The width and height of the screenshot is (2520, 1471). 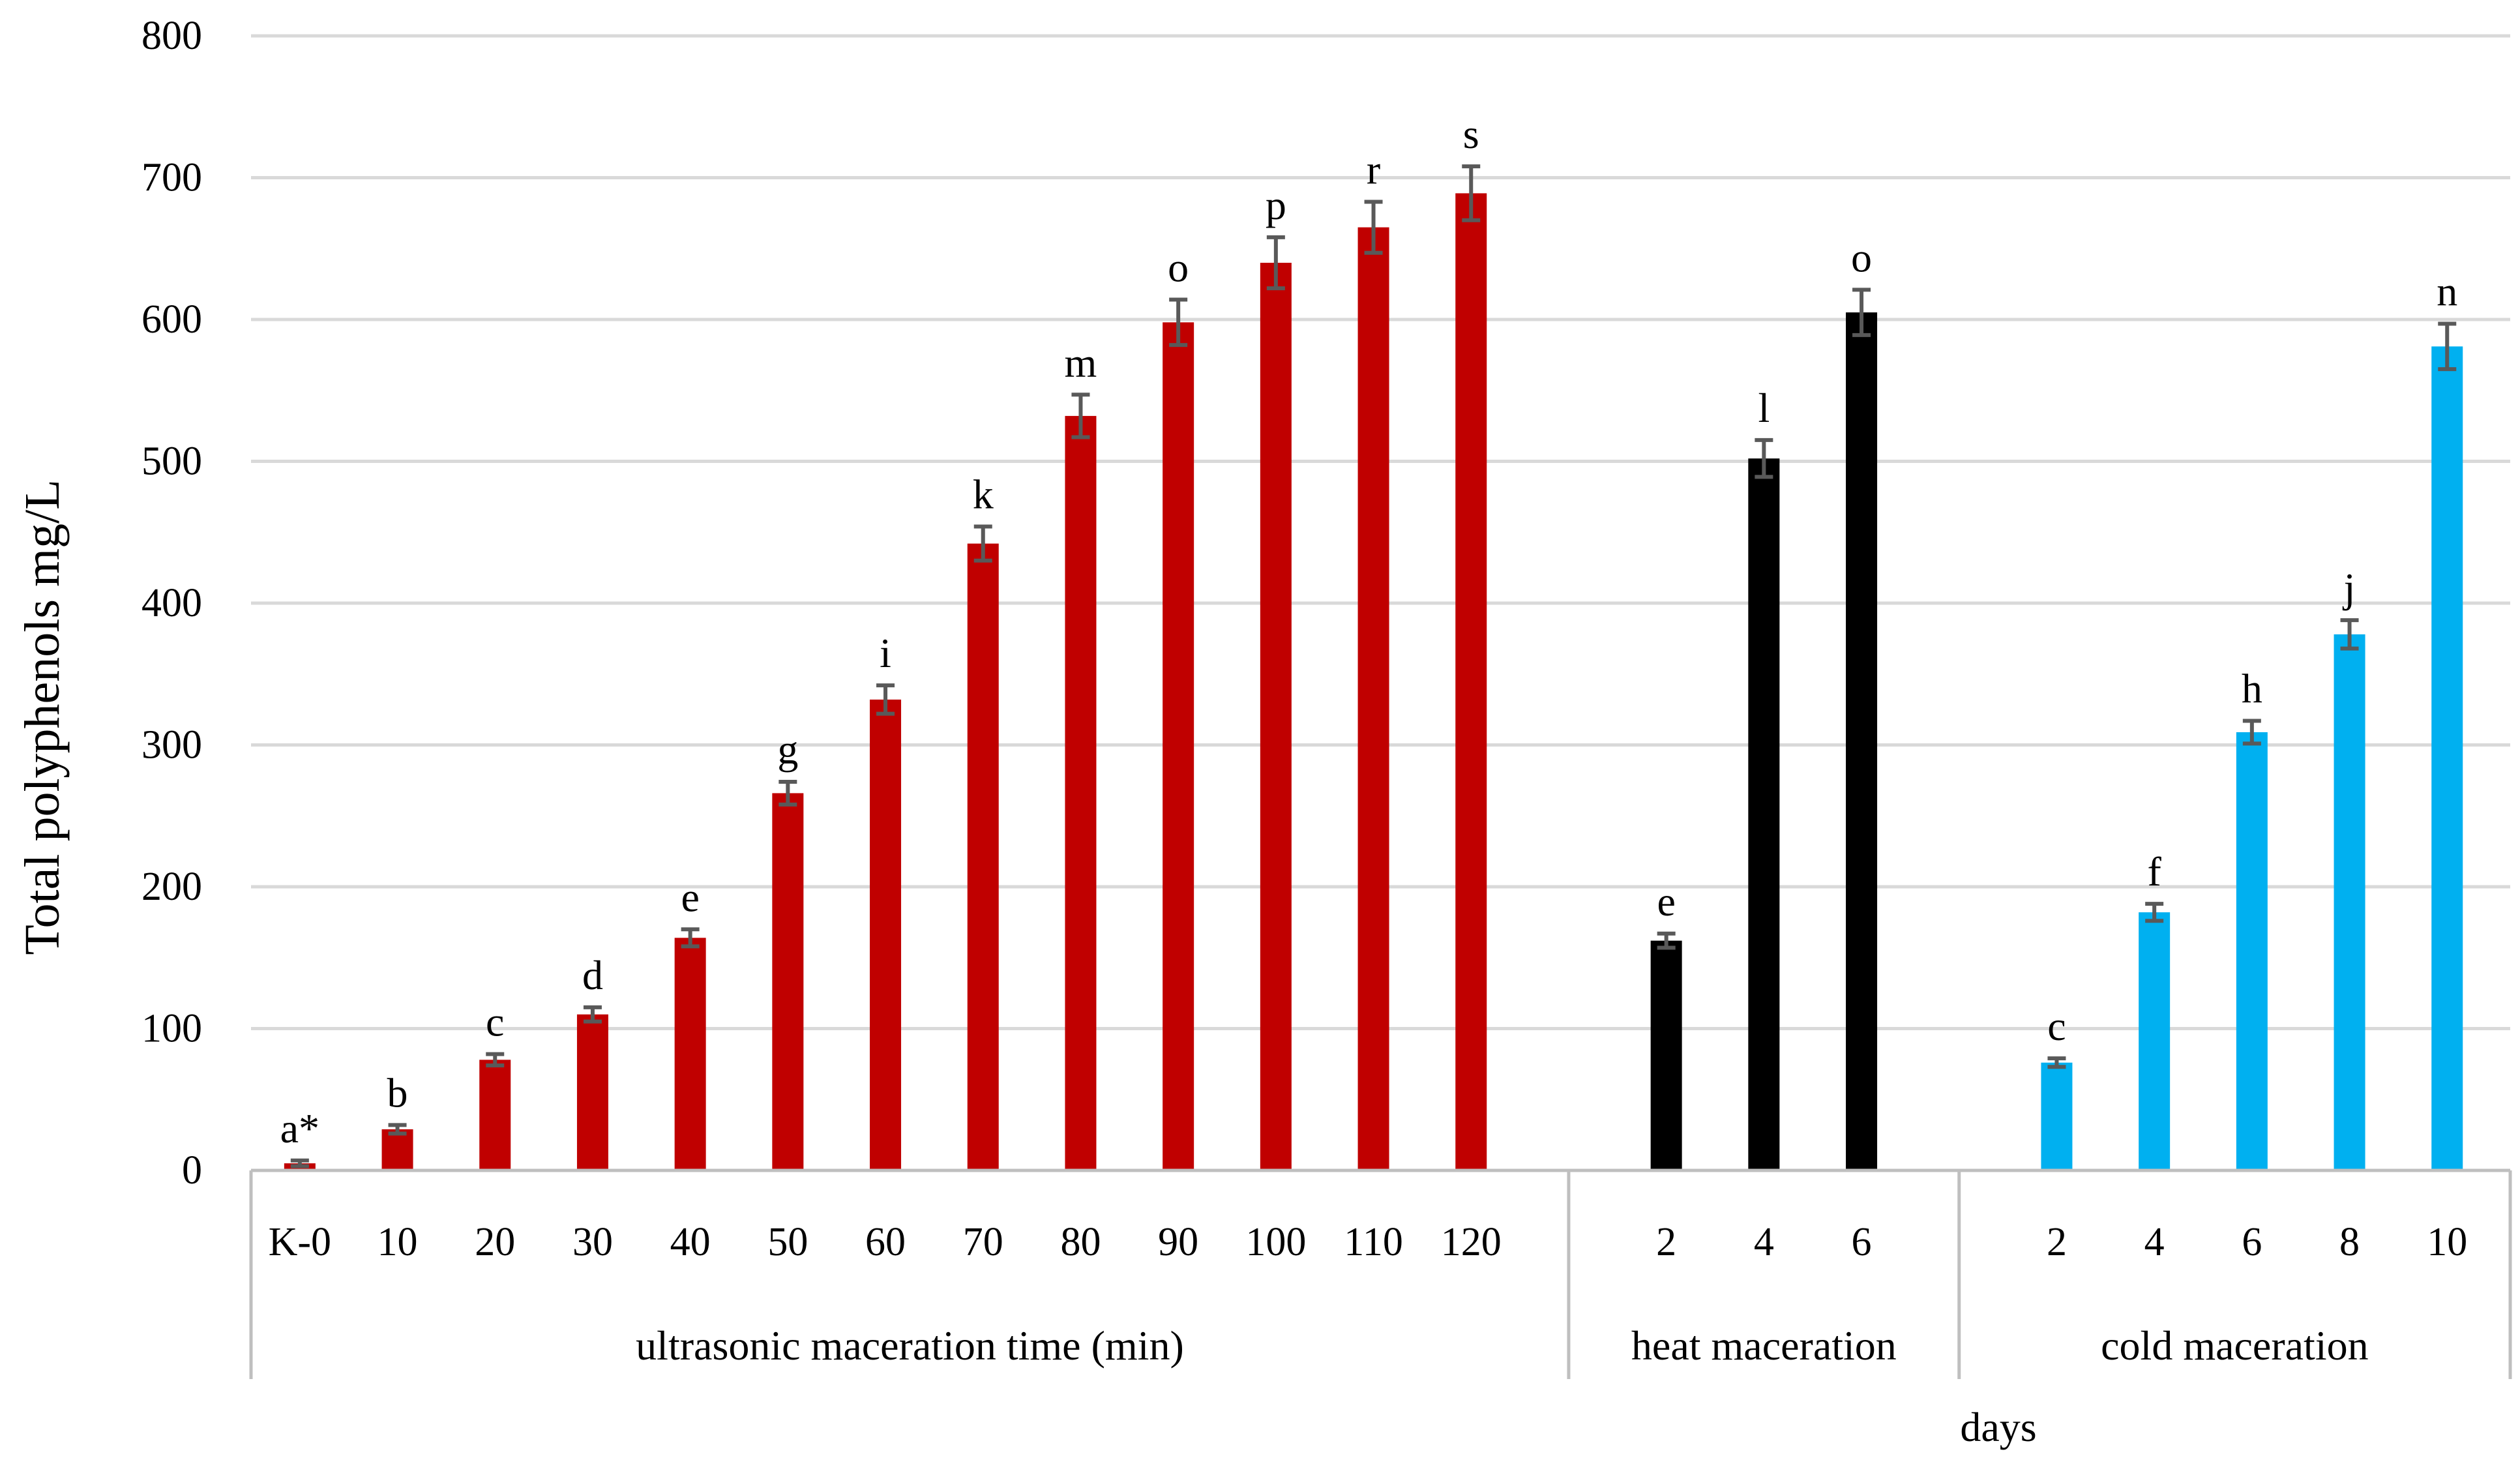 I want to click on y-tick-label: 600, so click(x=171, y=319).